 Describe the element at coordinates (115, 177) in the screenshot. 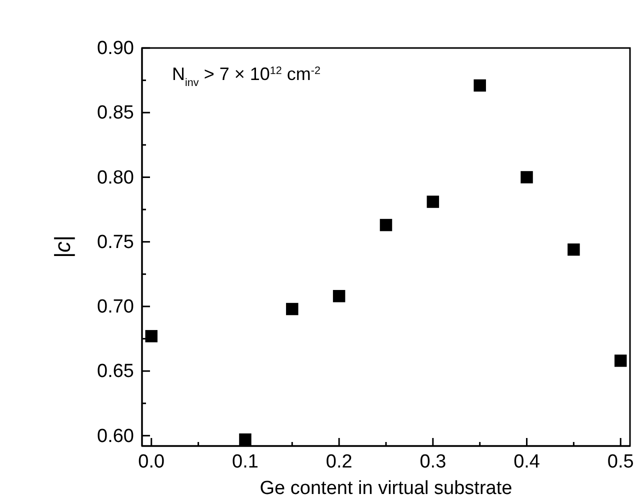

I see `y-tick-label: 0.80` at that location.